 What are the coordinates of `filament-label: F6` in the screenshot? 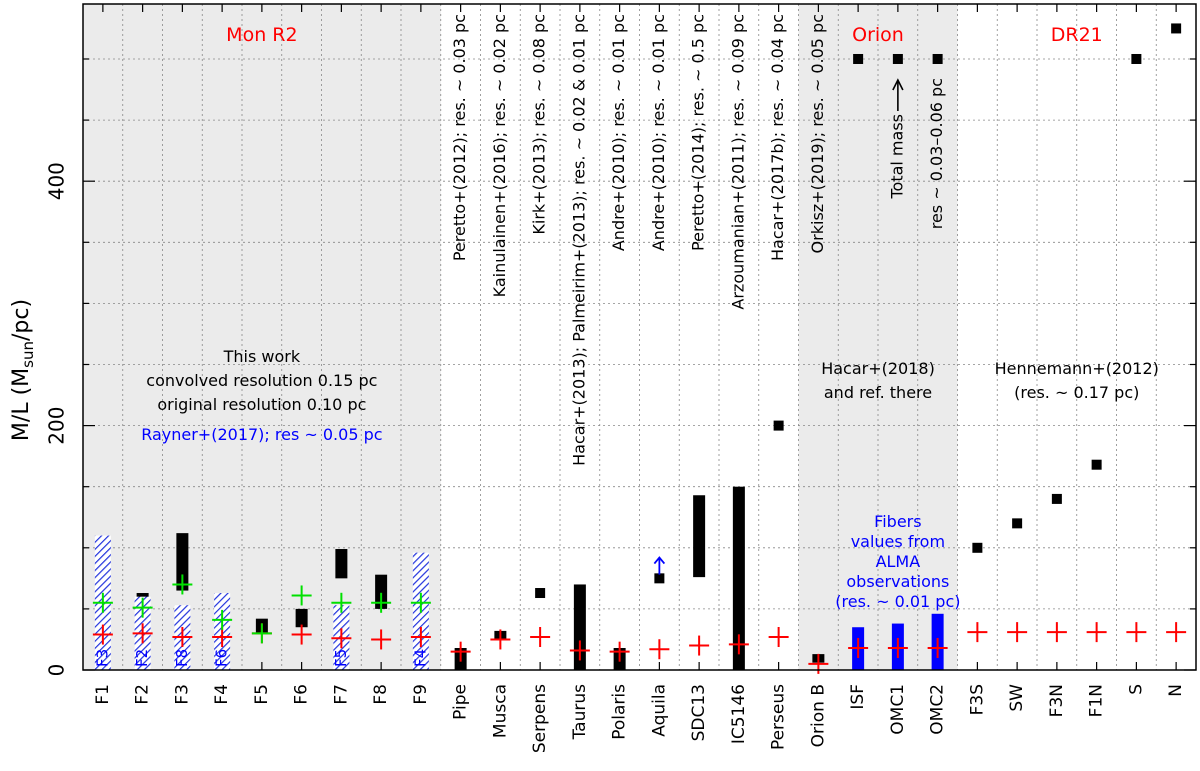 It's located at (222, 658).